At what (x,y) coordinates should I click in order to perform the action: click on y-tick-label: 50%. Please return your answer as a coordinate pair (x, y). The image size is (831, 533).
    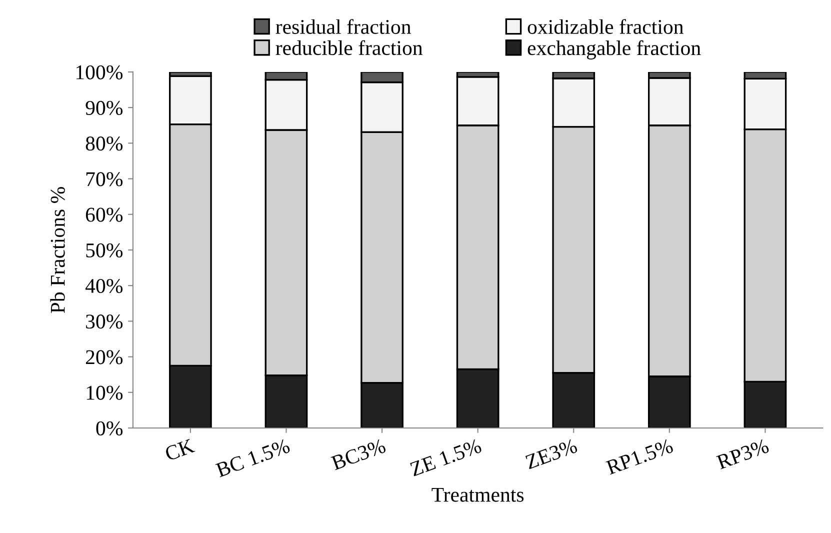
    Looking at the image, I should click on (104, 250).